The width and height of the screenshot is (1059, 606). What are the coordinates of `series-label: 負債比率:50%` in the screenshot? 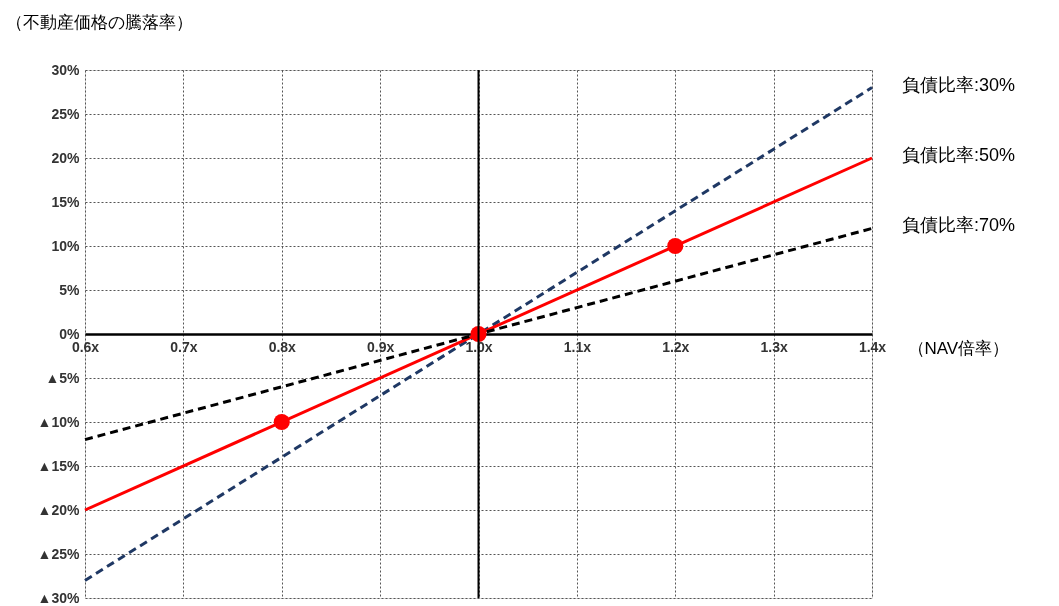 It's located at (959, 155).